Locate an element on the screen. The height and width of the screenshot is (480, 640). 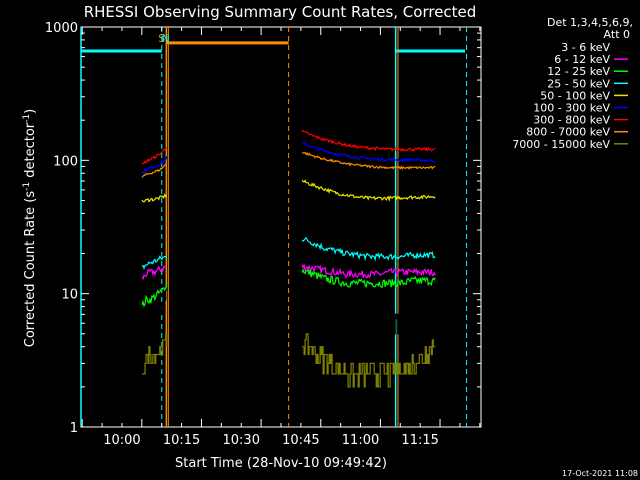
flag-label: N is located at coordinates (165, 38).